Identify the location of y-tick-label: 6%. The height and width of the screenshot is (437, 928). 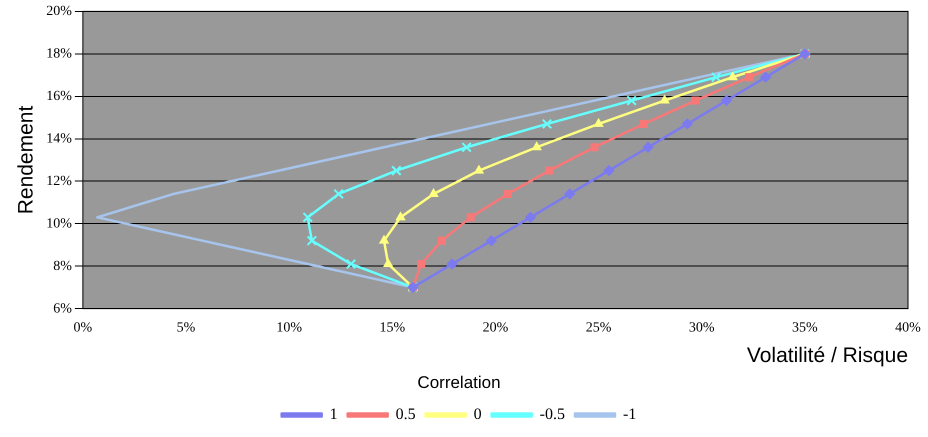
(62, 308).